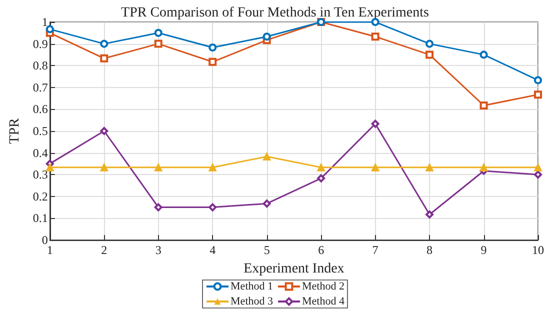 The width and height of the screenshot is (550, 312). Describe the element at coordinates (40, 65) in the screenshot. I see `y-tick-label: 0.8` at that location.